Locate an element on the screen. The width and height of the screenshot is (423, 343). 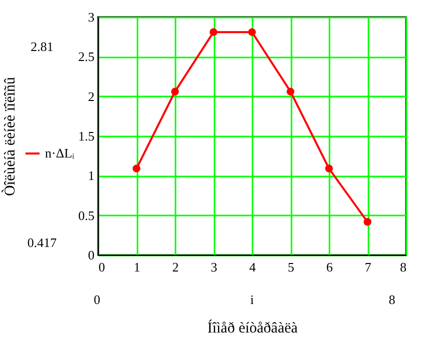
x-tick-label: 8 is located at coordinates (403, 267).